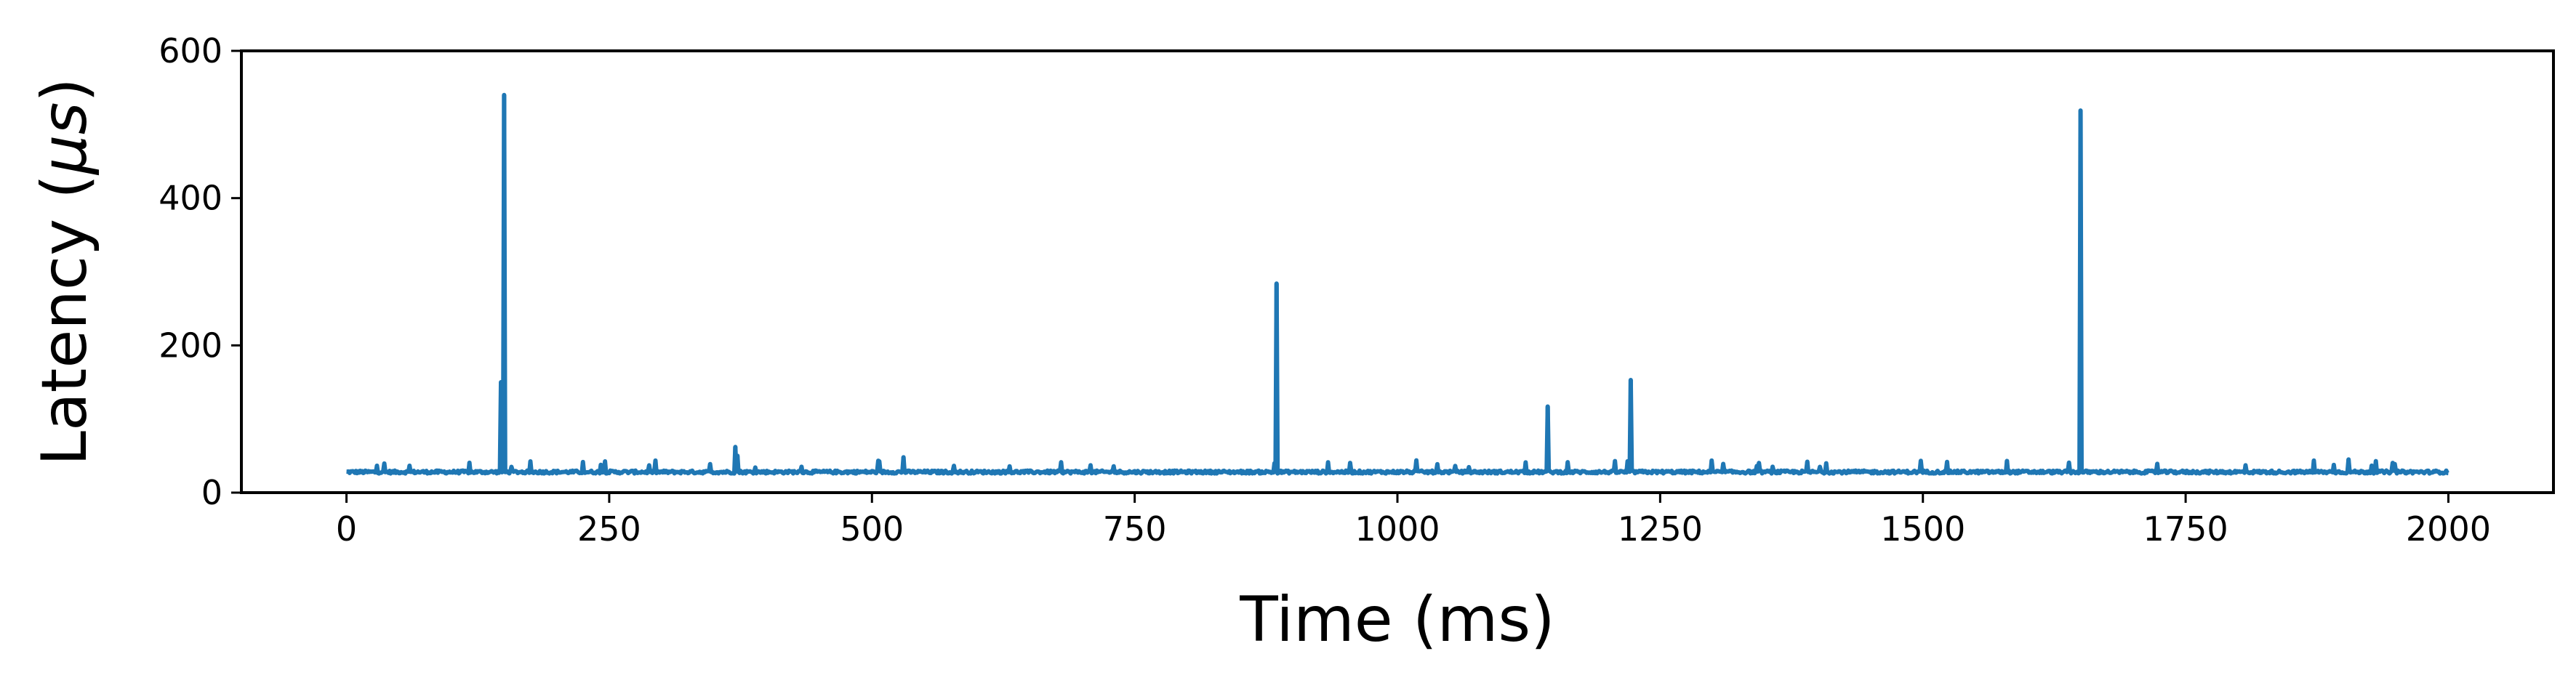 This screenshot has width=2576, height=691. I want to click on x-tick-label: 1000, so click(1397, 529).